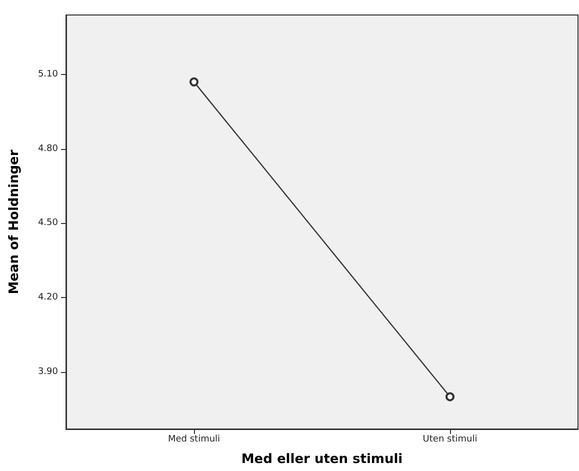 Image resolution: width=579 pixels, height=471 pixels. What do you see at coordinates (48, 297) in the screenshot?
I see `y-tick-label: 4.20` at bounding box center [48, 297].